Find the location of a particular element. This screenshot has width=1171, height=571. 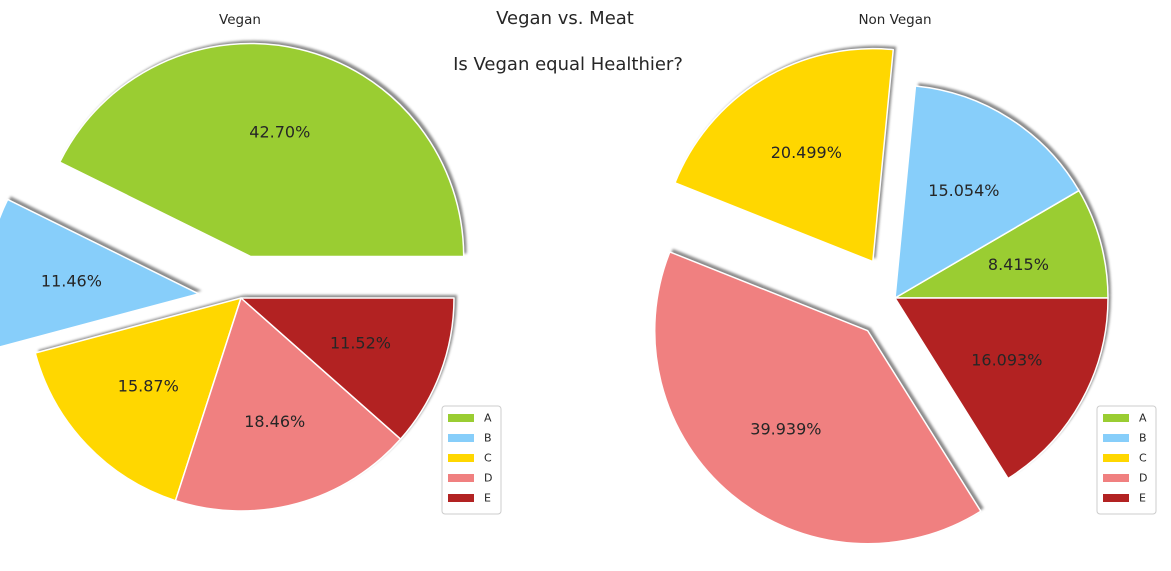

pie-labels: 8.415% 15.054% 20.499% 39.939% 16.093% is located at coordinates (899, 290).